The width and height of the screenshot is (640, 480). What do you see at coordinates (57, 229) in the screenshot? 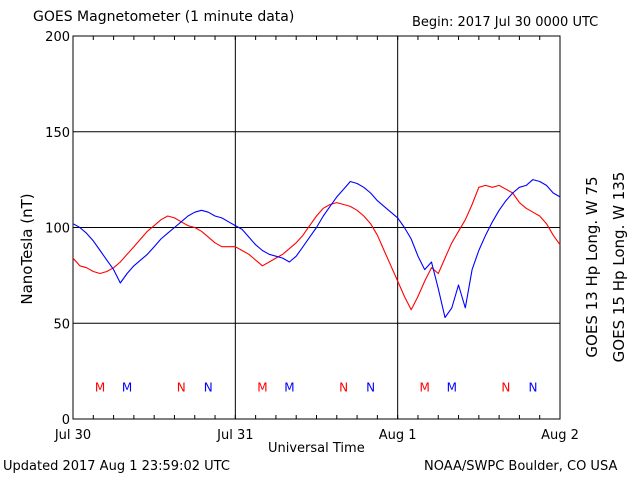
I see `y-tick-label: 100` at bounding box center [57, 229].